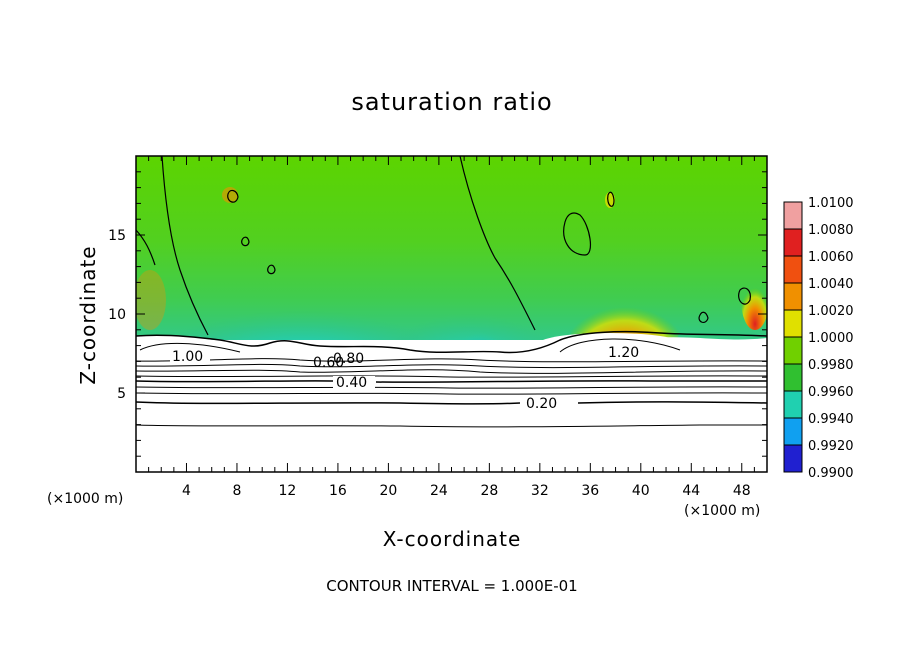 The height and width of the screenshot is (654, 904). I want to click on contour-label-0-80: 0.80, so click(348, 359).